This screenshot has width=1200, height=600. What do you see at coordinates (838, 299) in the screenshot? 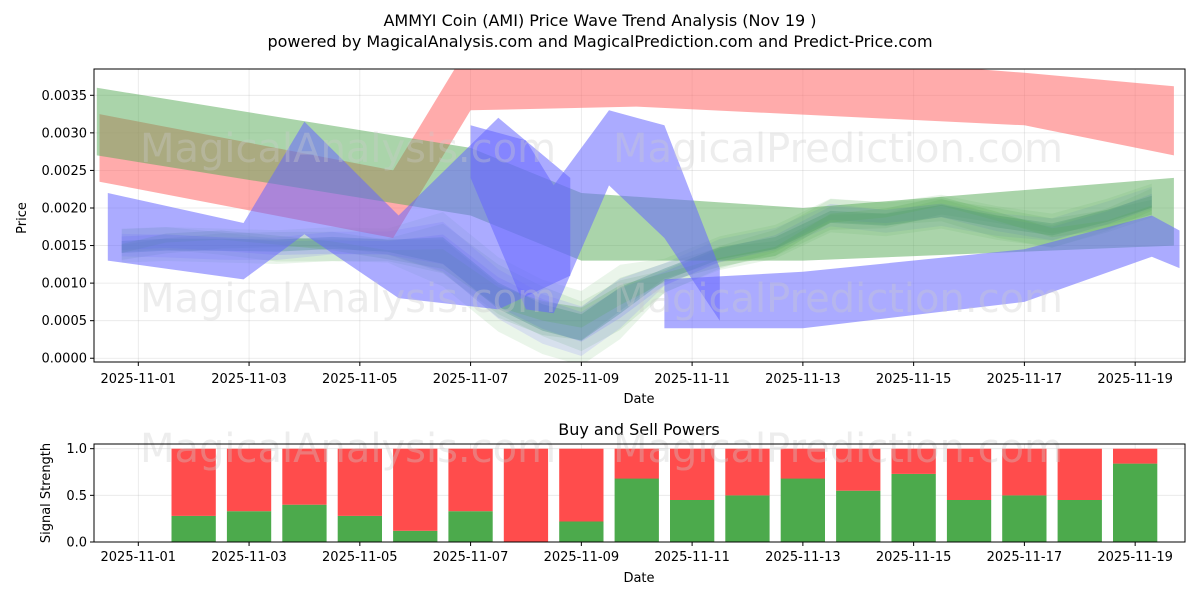
I see `watermark-prediction-2: MagicalPrediction.com` at bounding box center [838, 299].